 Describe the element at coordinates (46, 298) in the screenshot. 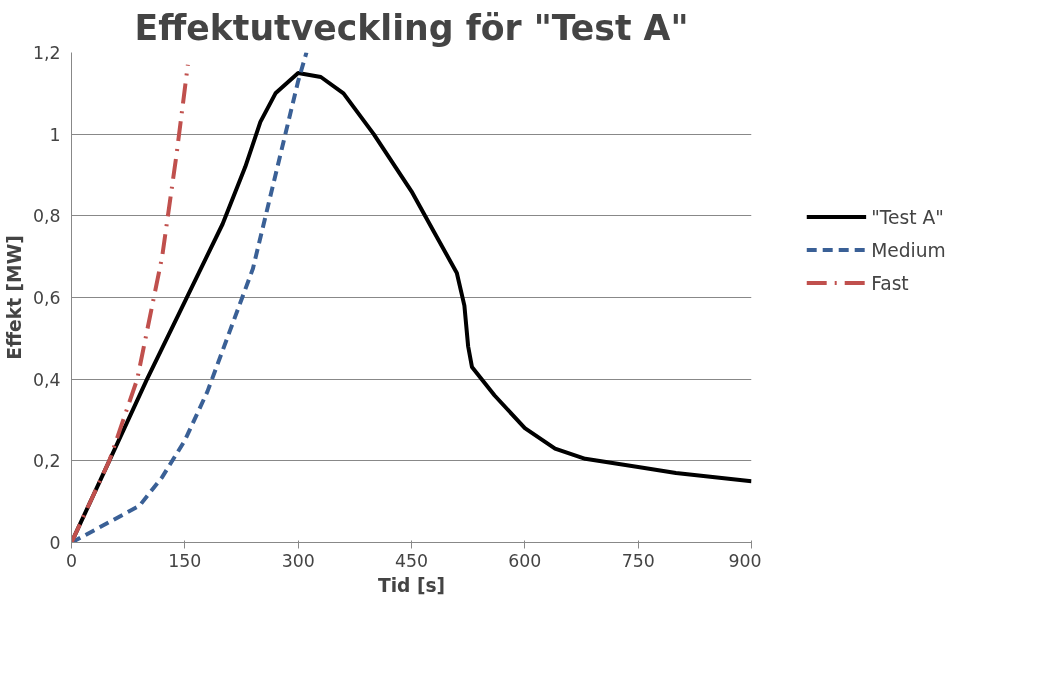

I see `y-tick-label: 0,6` at that location.